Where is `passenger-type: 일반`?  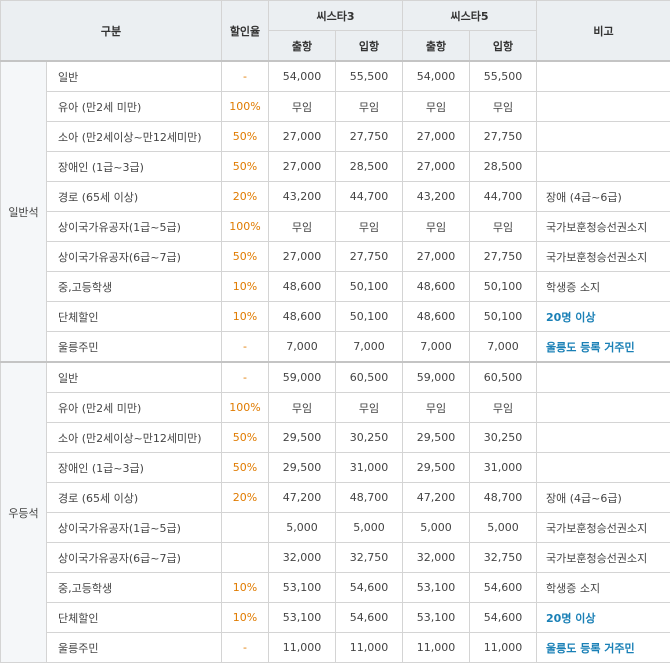
passenger-type: 일반 is located at coordinates (134, 76).